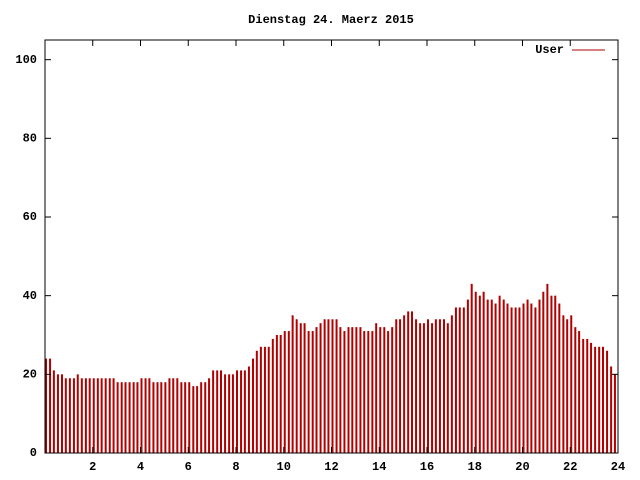  Describe the element at coordinates (379, 467) in the screenshot. I see `x-tick-label: 14` at that location.